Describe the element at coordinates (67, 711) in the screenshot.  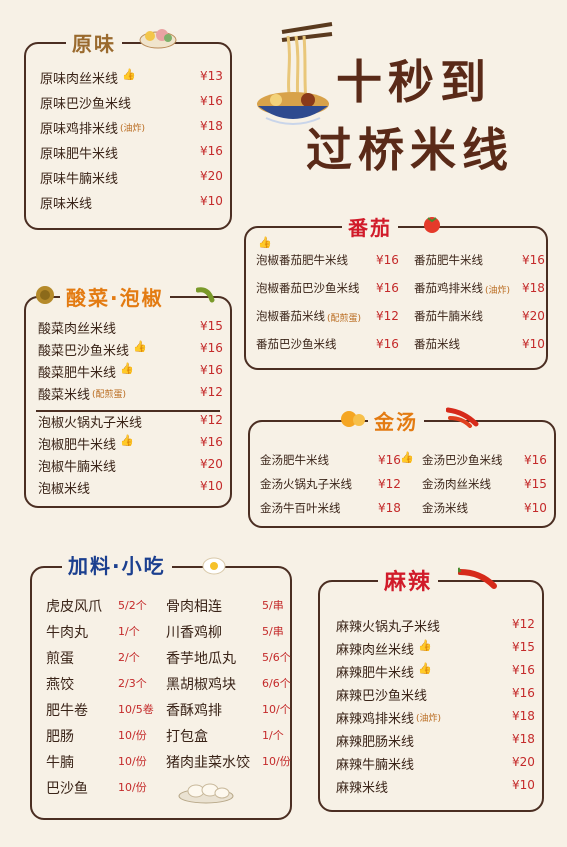
I see `snack-name: 肥牛卷` at that location.